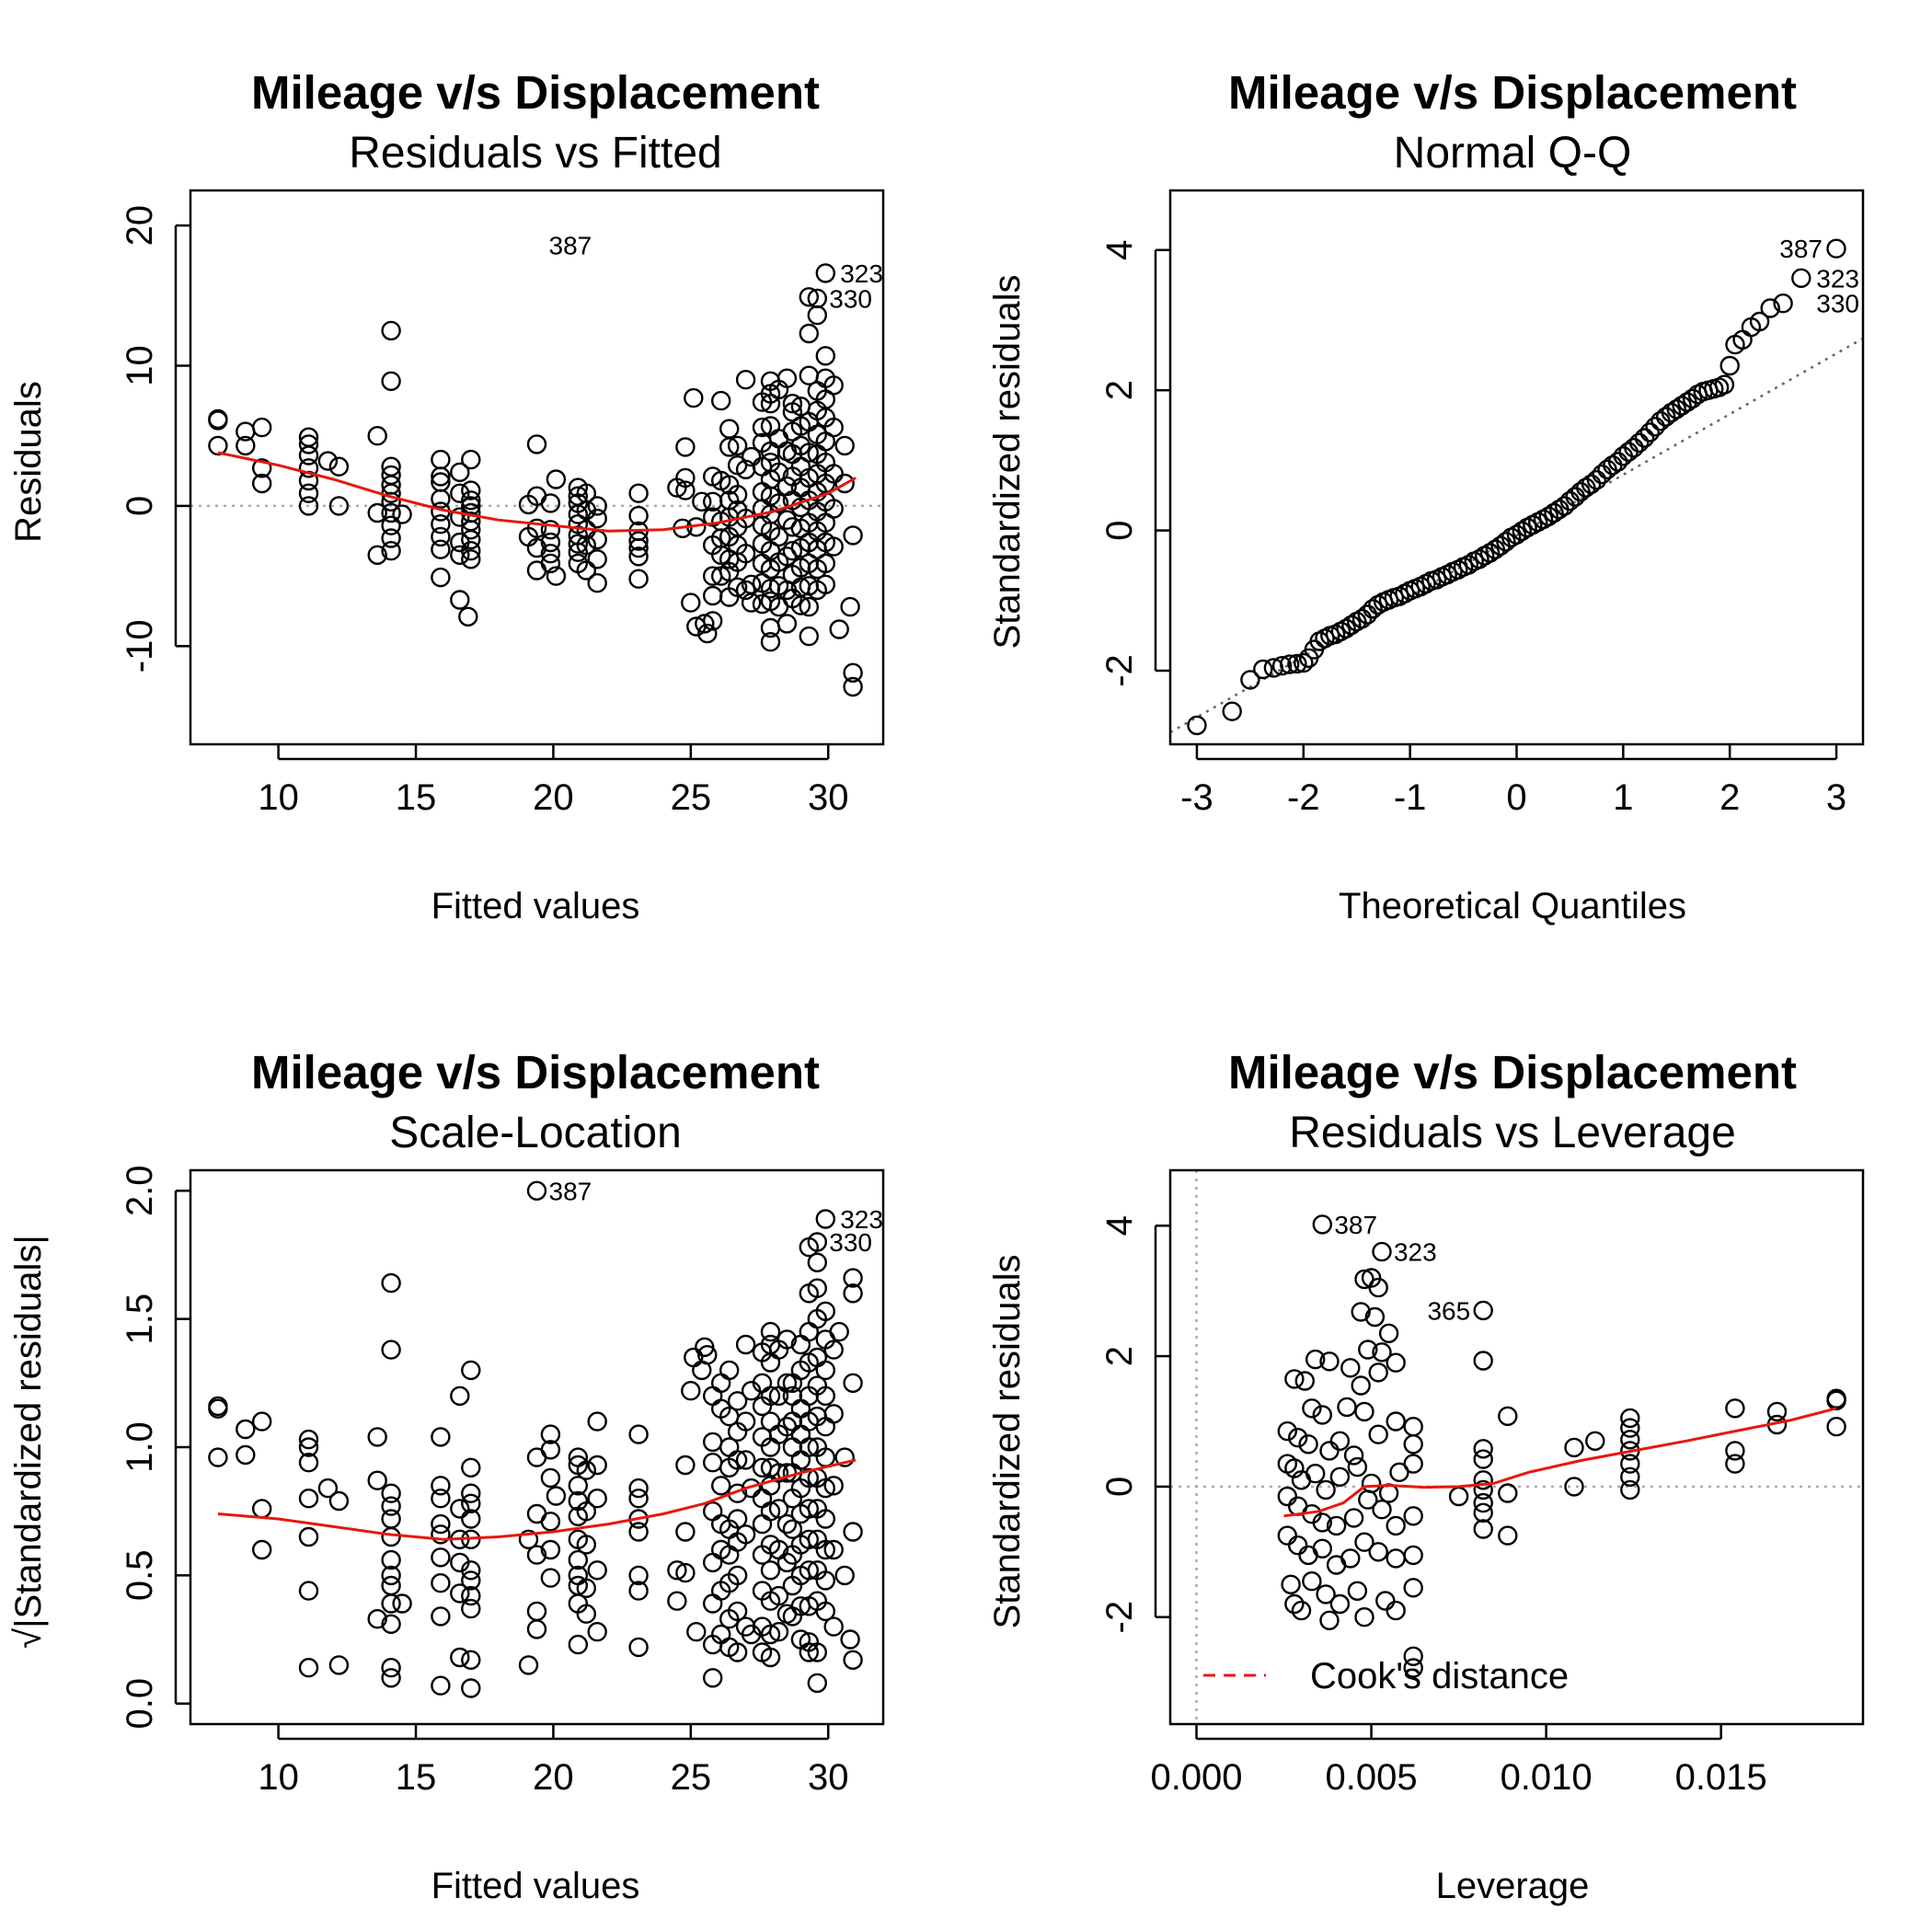 Image resolution: width=1932 pixels, height=1932 pixels. I want to click on x-axis-label: Theoretical Quantiles, so click(1512, 906).